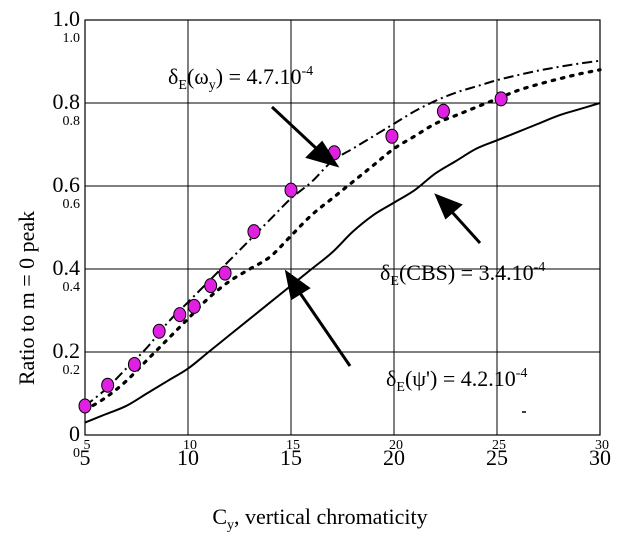 The width and height of the screenshot is (627, 533). What do you see at coordinates (67, 267) in the screenshot?
I see `y-tick-label: 0.4` at bounding box center [67, 267].